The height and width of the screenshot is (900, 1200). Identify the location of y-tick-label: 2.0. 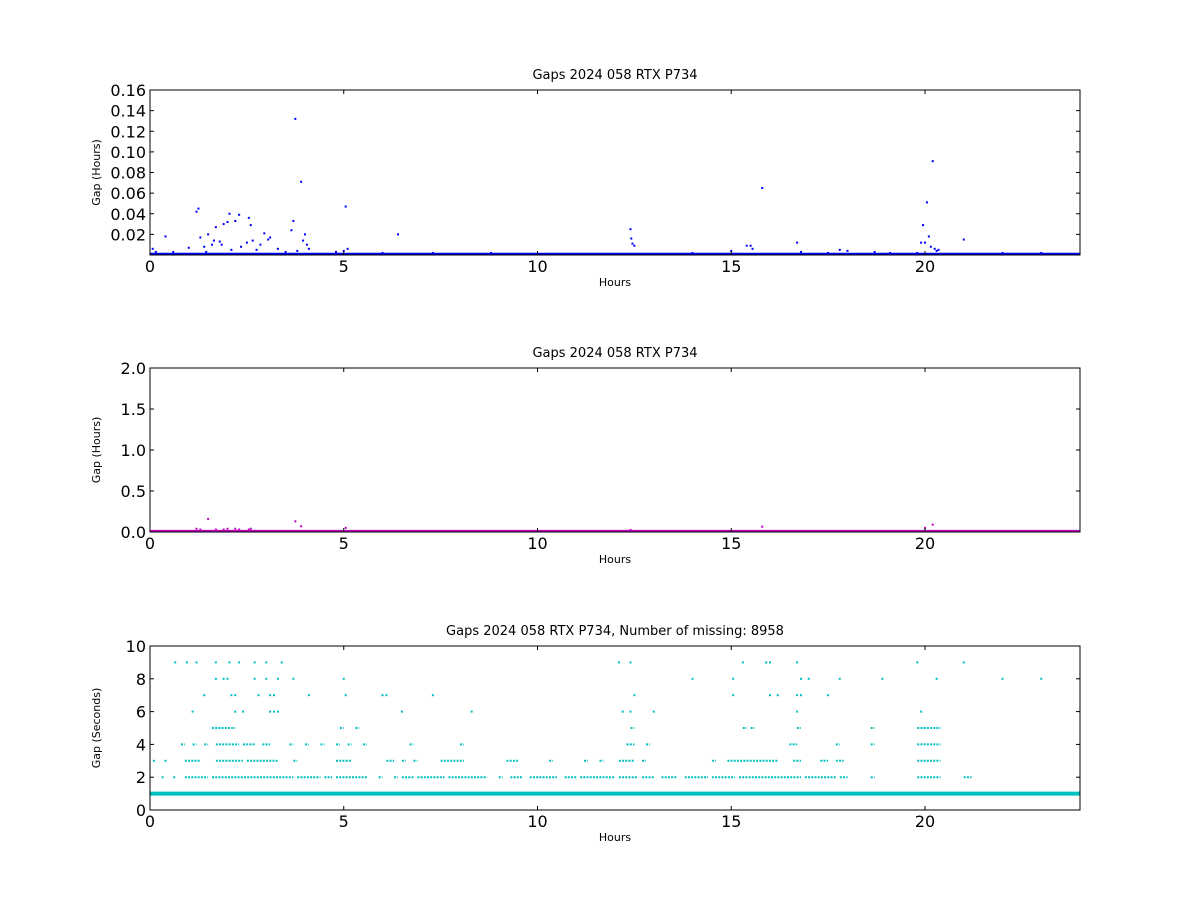
(133, 368).